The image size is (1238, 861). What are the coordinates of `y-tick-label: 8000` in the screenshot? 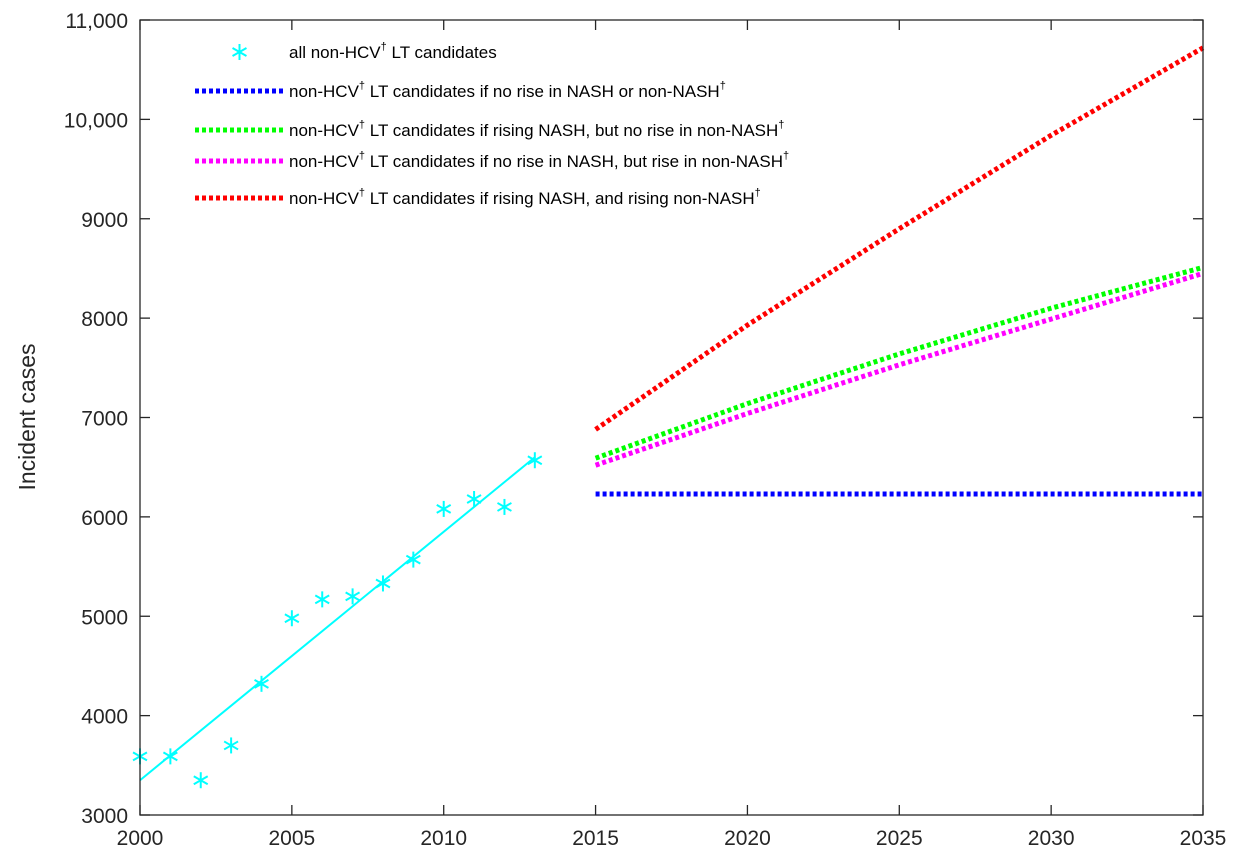 It's located at (104, 319).